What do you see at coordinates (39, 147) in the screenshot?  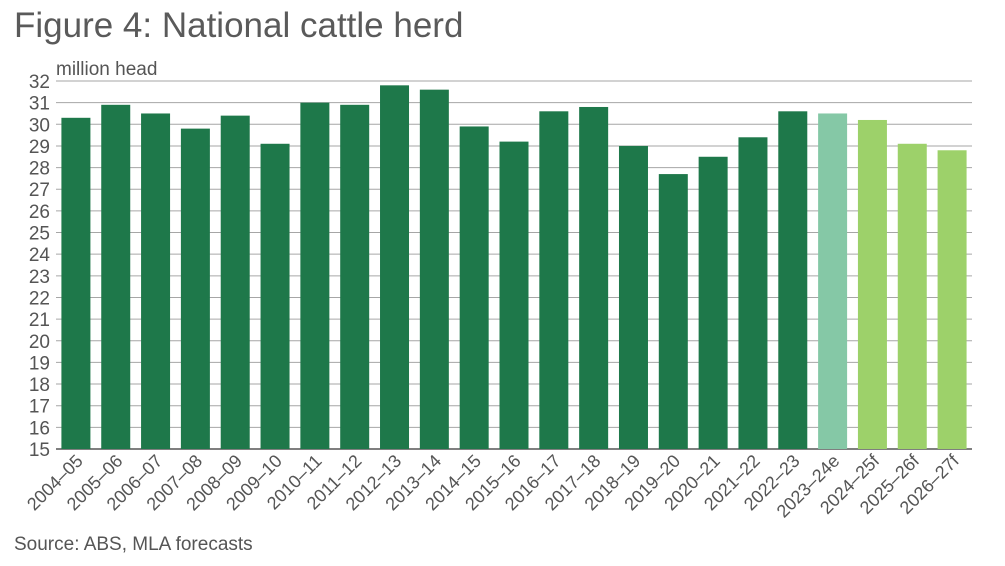 I see `y-tick-label: 29` at bounding box center [39, 147].